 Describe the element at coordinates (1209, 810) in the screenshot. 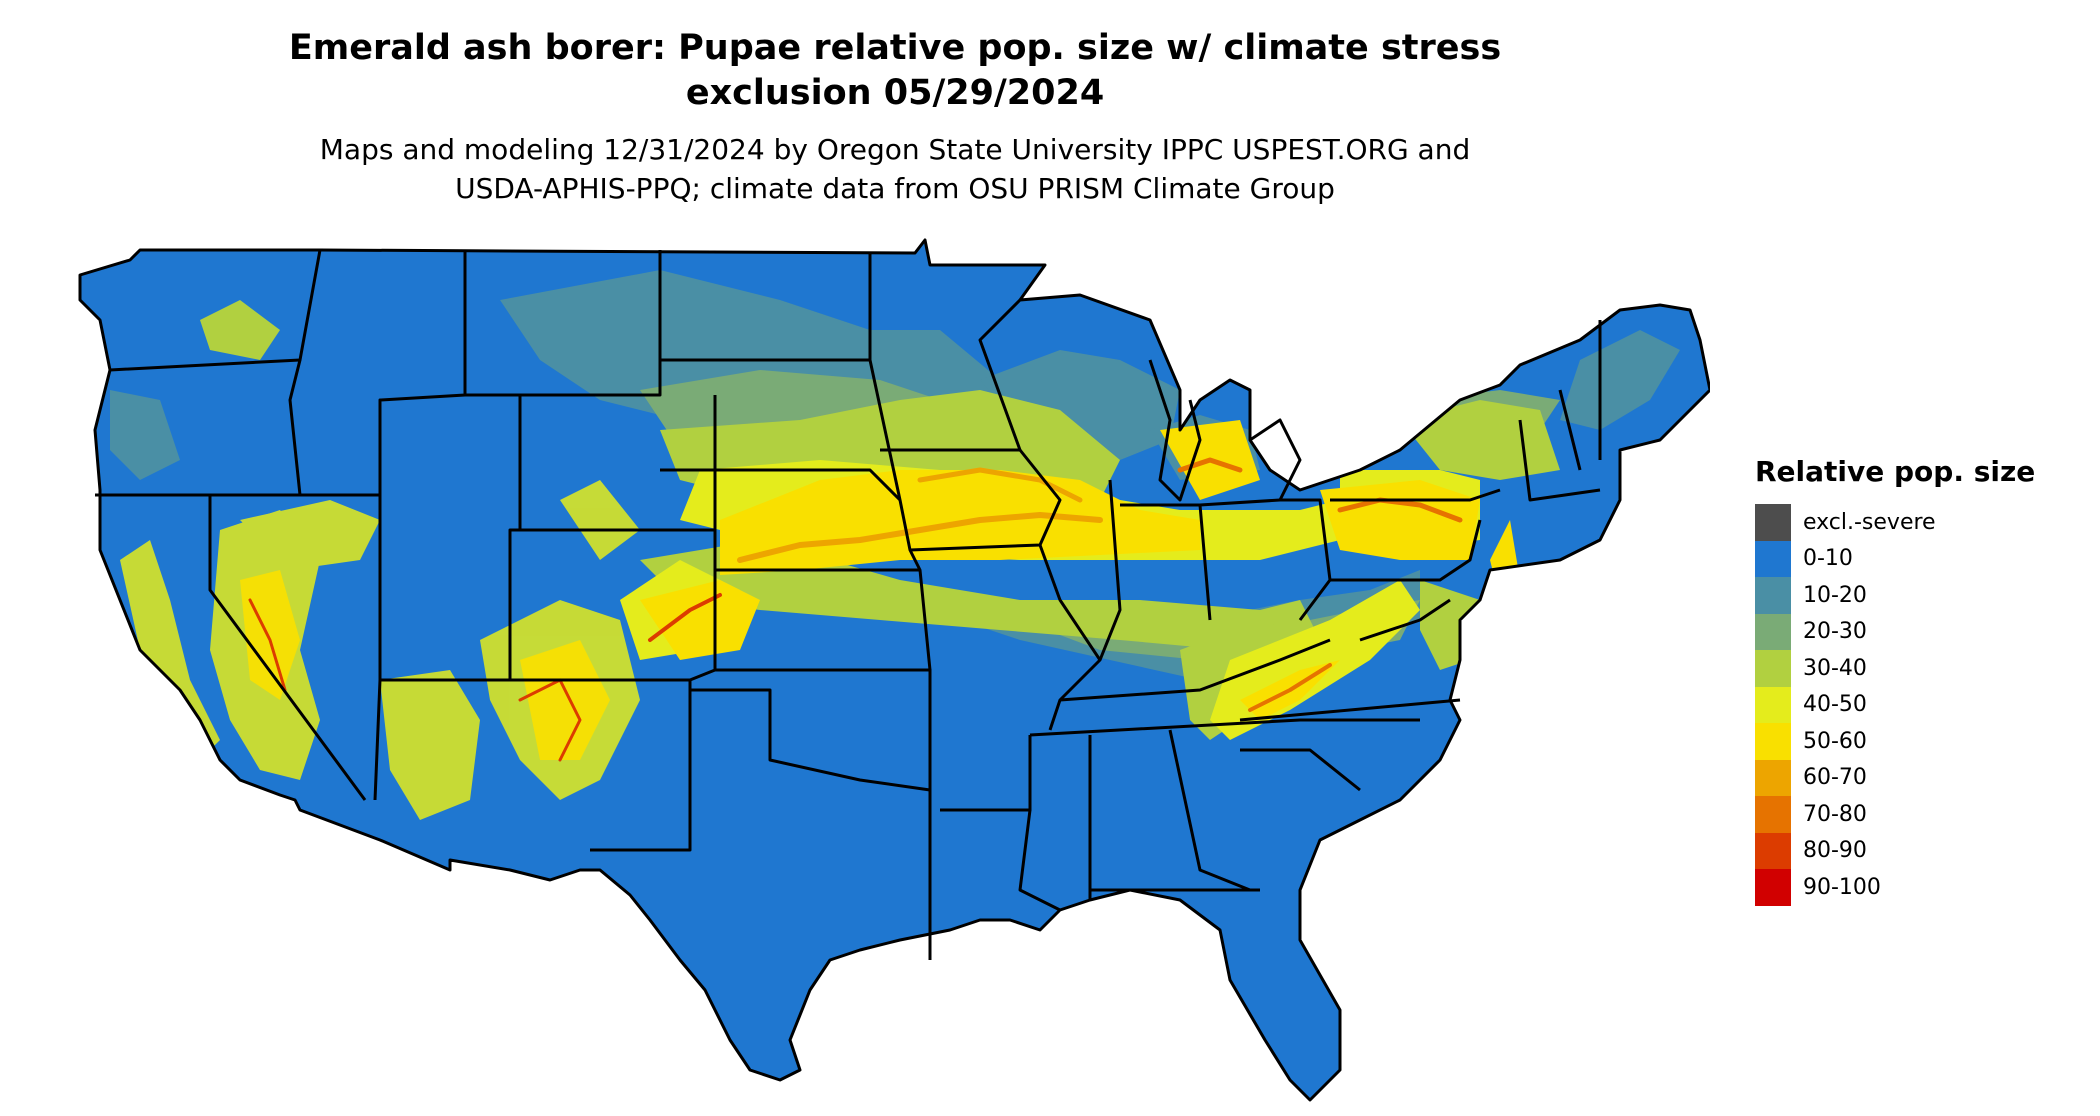

I see `border-alabama-georgia` at that location.